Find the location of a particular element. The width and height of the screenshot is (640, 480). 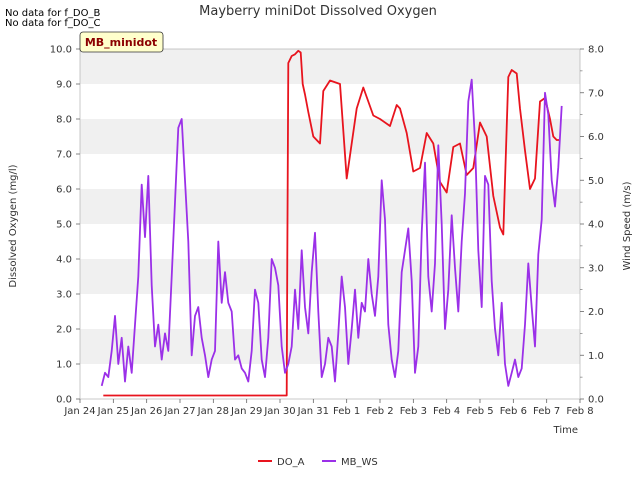

x-tick-label: Feb 2 is located at coordinates (379, 411).